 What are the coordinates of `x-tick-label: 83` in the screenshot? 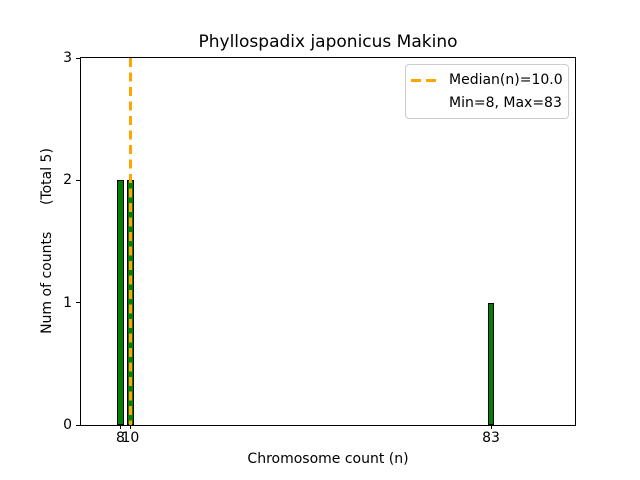 It's located at (491, 438).